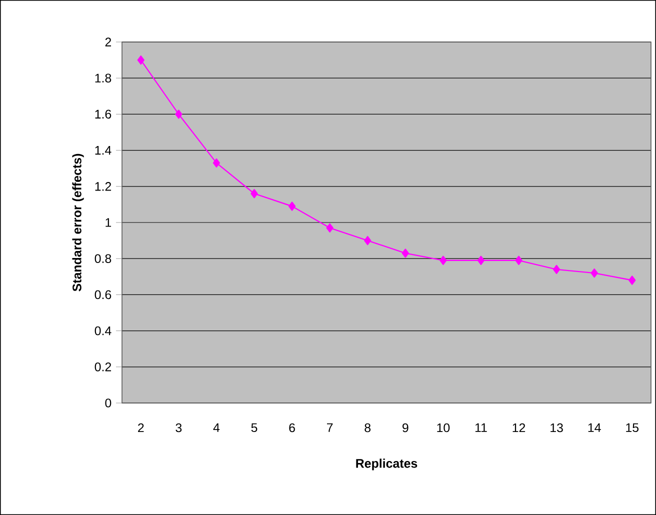  Describe the element at coordinates (103, 78) in the screenshot. I see `y-tick-label: 1.8` at that location.